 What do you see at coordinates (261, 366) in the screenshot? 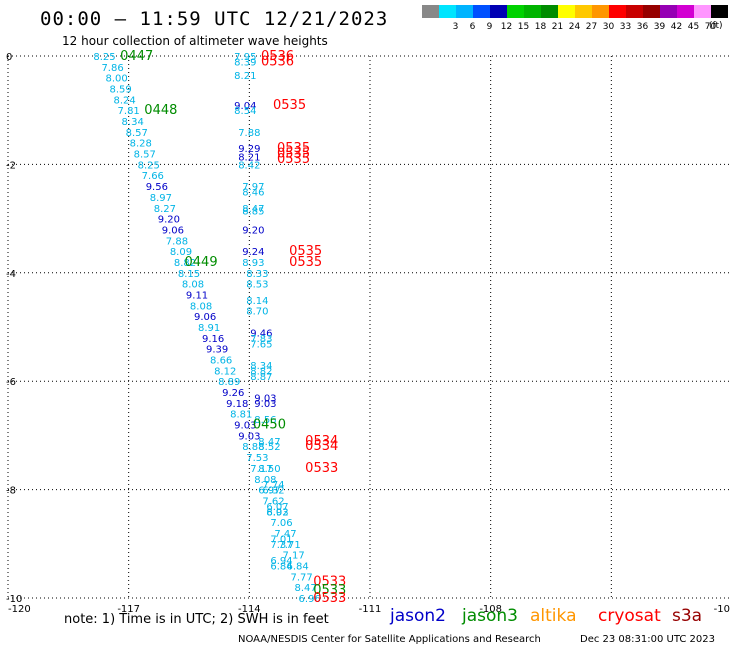
I see `swh-label: 8.34` at bounding box center [261, 366].